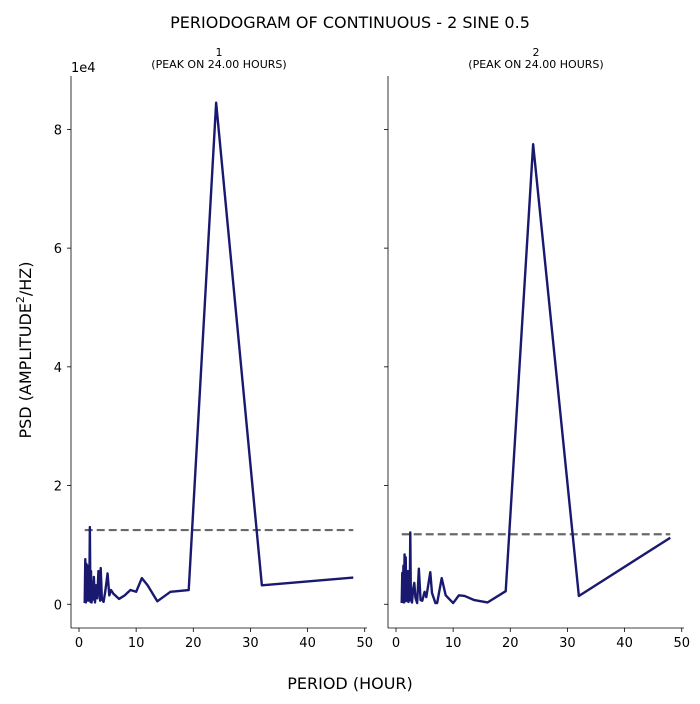  I want to click on y-tick-label: 4, so click(58, 368).